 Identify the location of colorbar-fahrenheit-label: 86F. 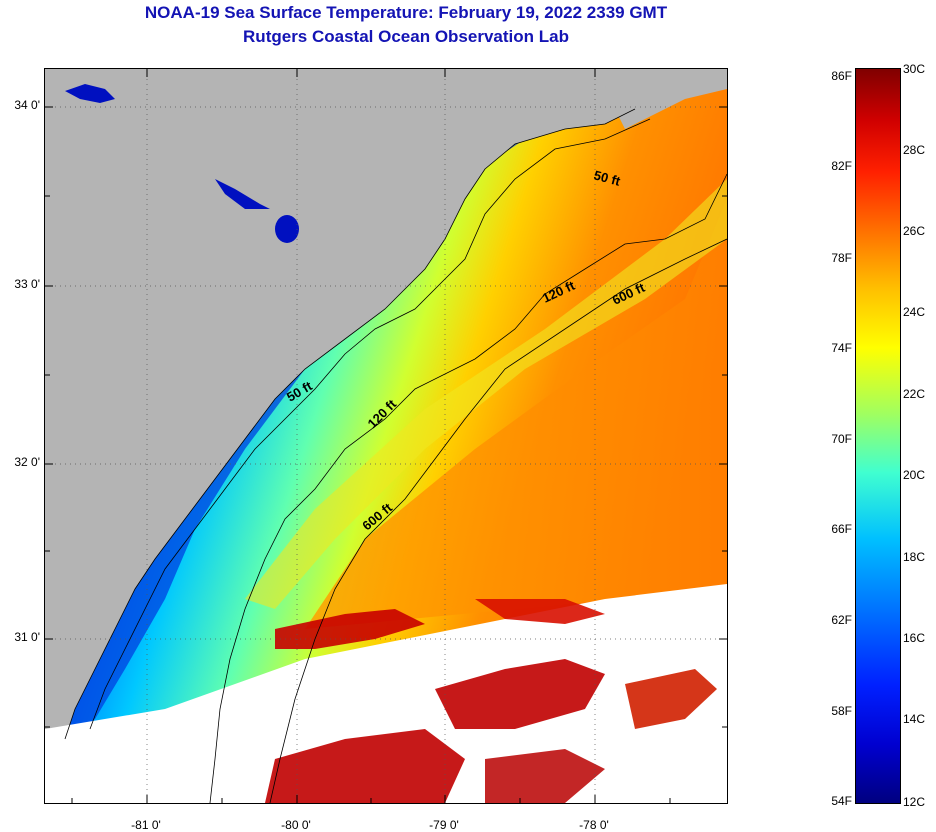
(841, 76).